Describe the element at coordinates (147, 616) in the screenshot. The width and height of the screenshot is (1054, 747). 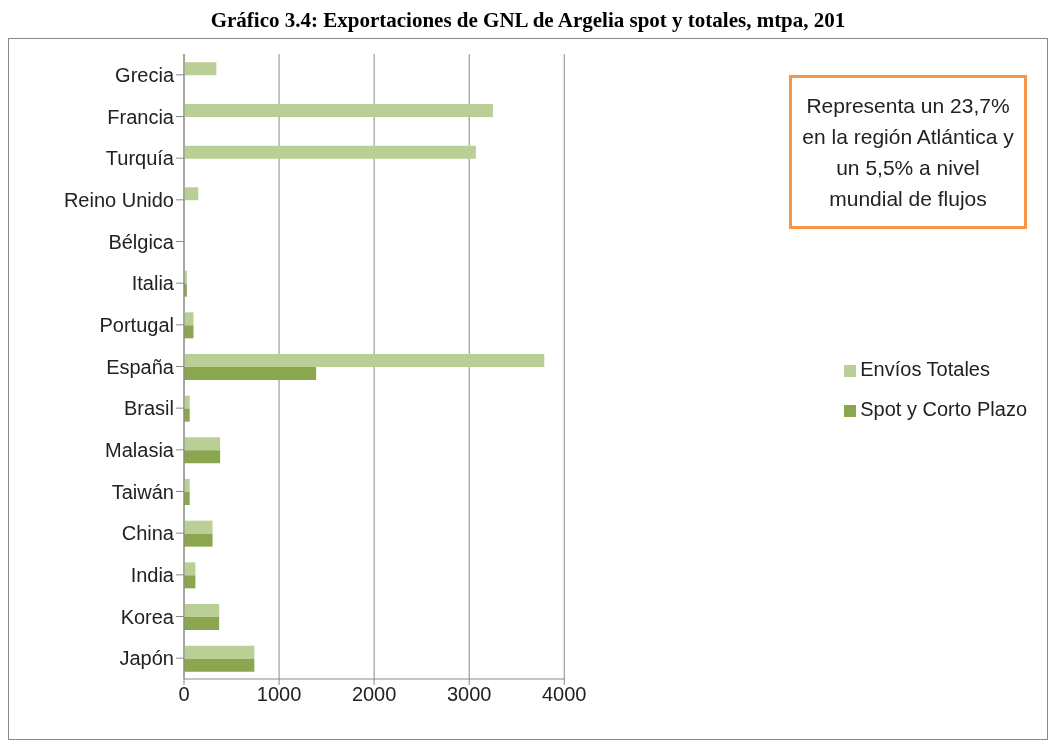
I see `y-tick-label: Korea` at that location.